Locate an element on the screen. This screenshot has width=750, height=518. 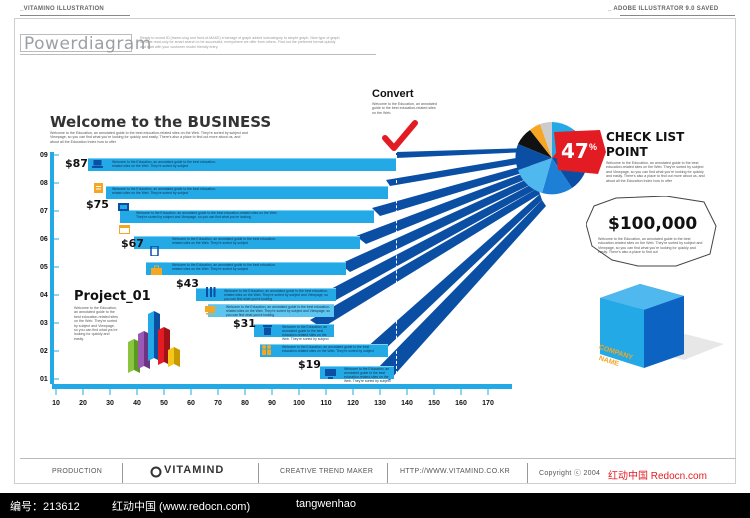
y-tick-label: 05 is located at coordinates (44, 267).